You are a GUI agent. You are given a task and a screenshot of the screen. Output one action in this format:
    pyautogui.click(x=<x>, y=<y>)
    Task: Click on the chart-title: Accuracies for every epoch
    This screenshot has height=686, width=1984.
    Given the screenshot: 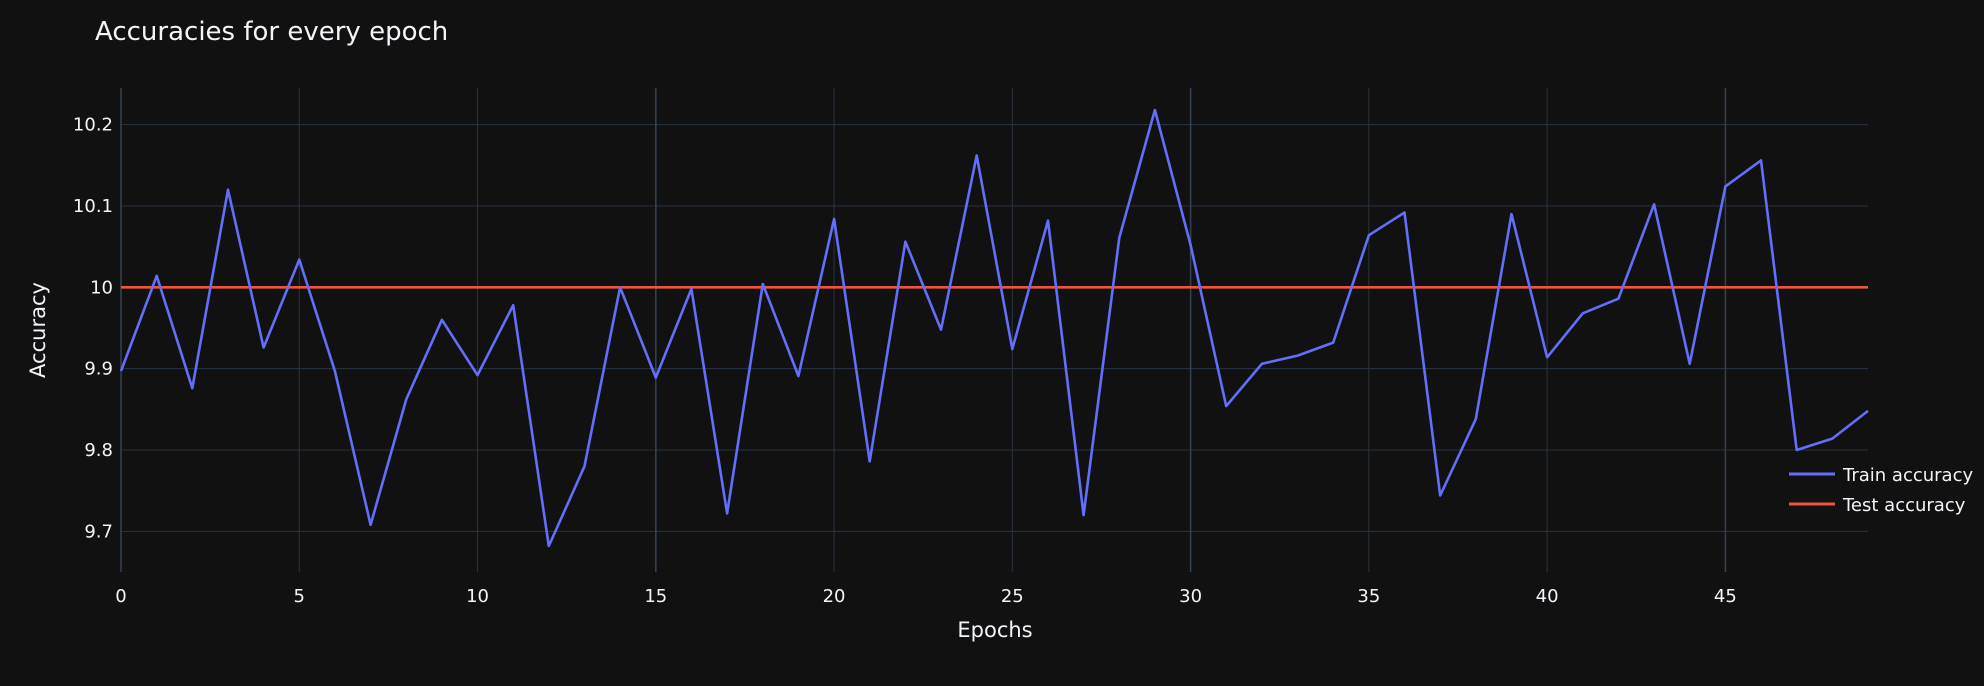 What is the action you would take?
    pyautogui.click(x=271, y=32)
    